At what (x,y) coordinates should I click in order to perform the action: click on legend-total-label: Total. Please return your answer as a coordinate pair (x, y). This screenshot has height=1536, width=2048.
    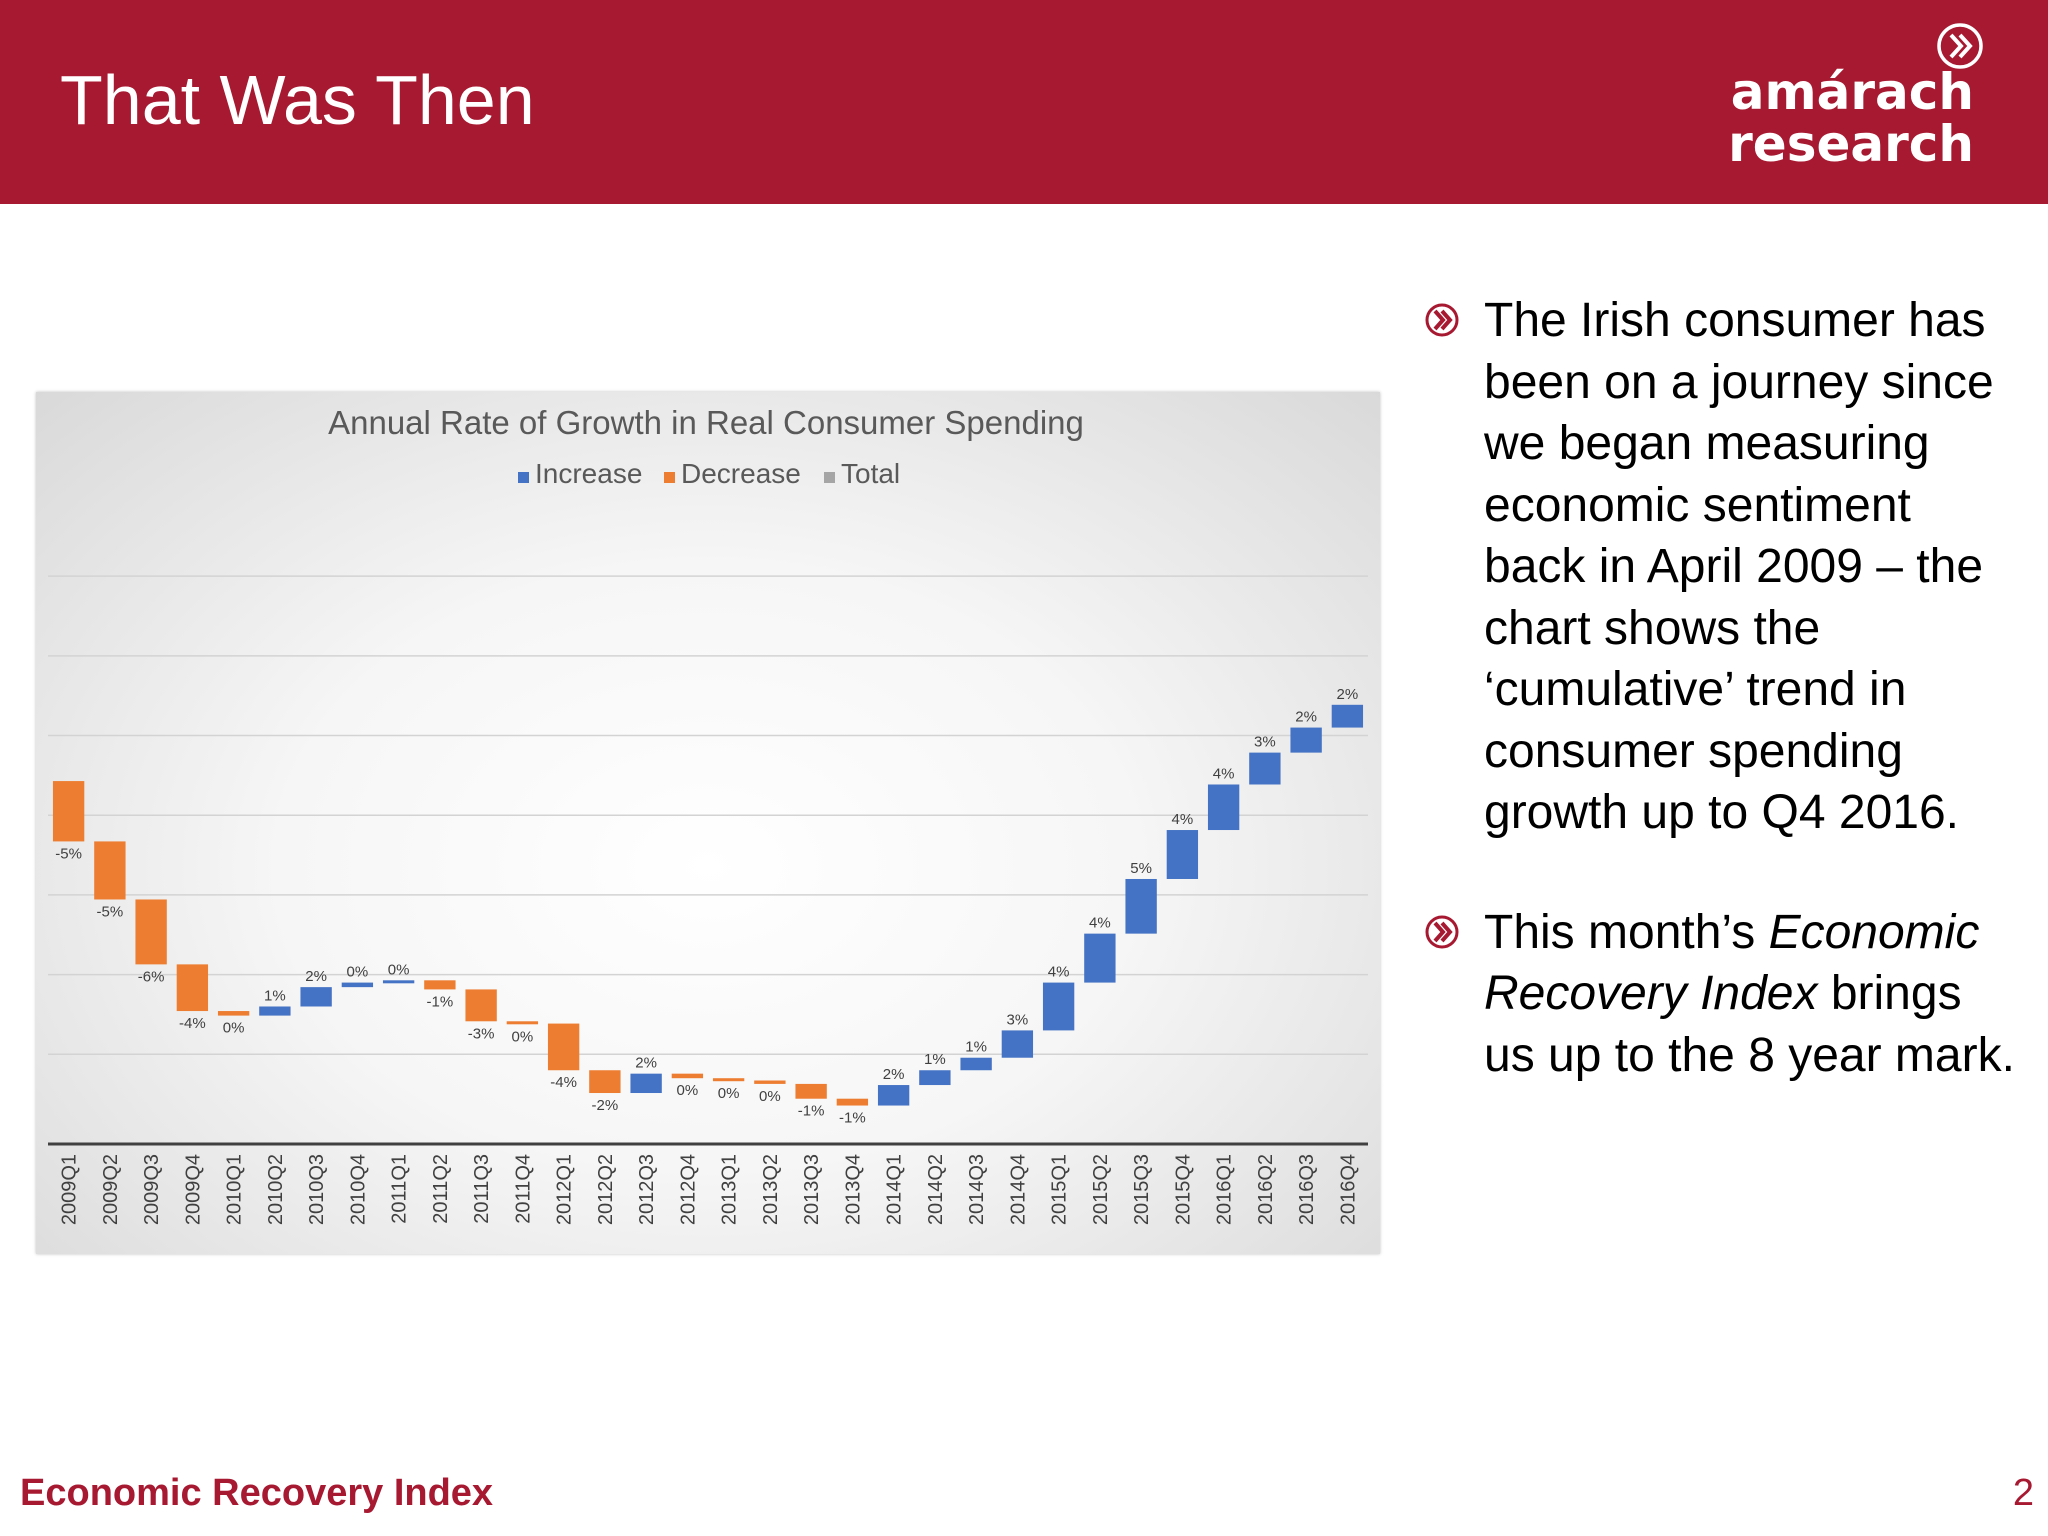
    Looking at the image, I should click on (870, 473).